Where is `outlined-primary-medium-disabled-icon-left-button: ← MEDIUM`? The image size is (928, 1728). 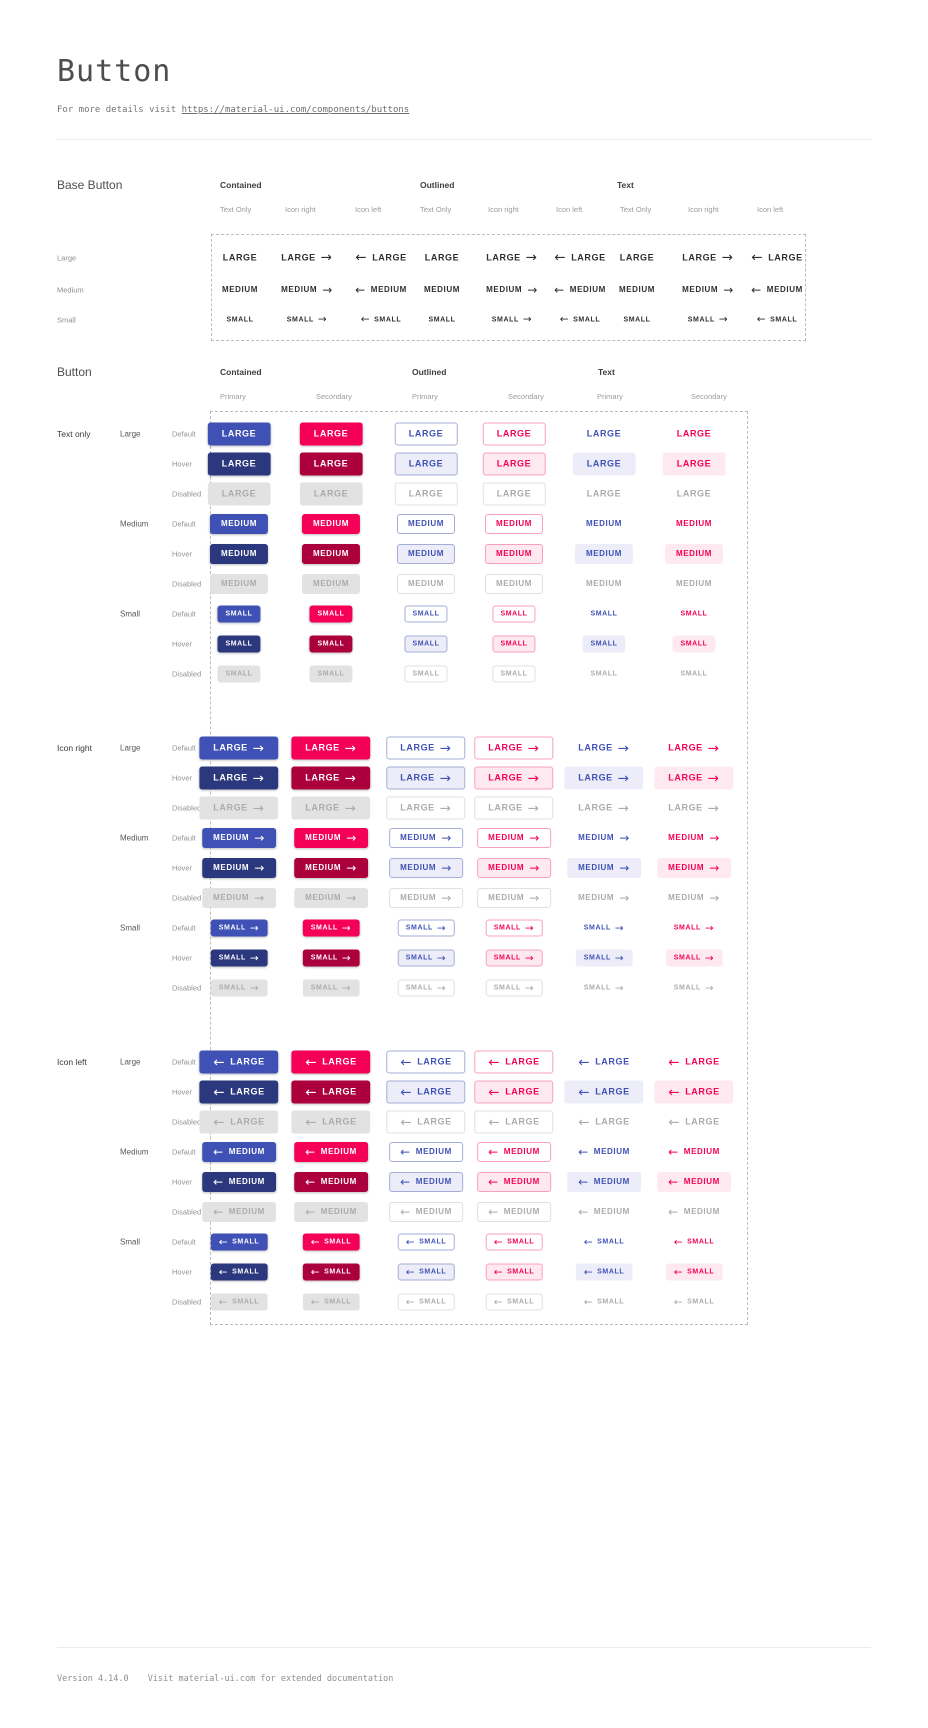 outlined-primary-medium-disabled-icon-left-button: ← MEDIUM is located at coordinates (426, 1212).